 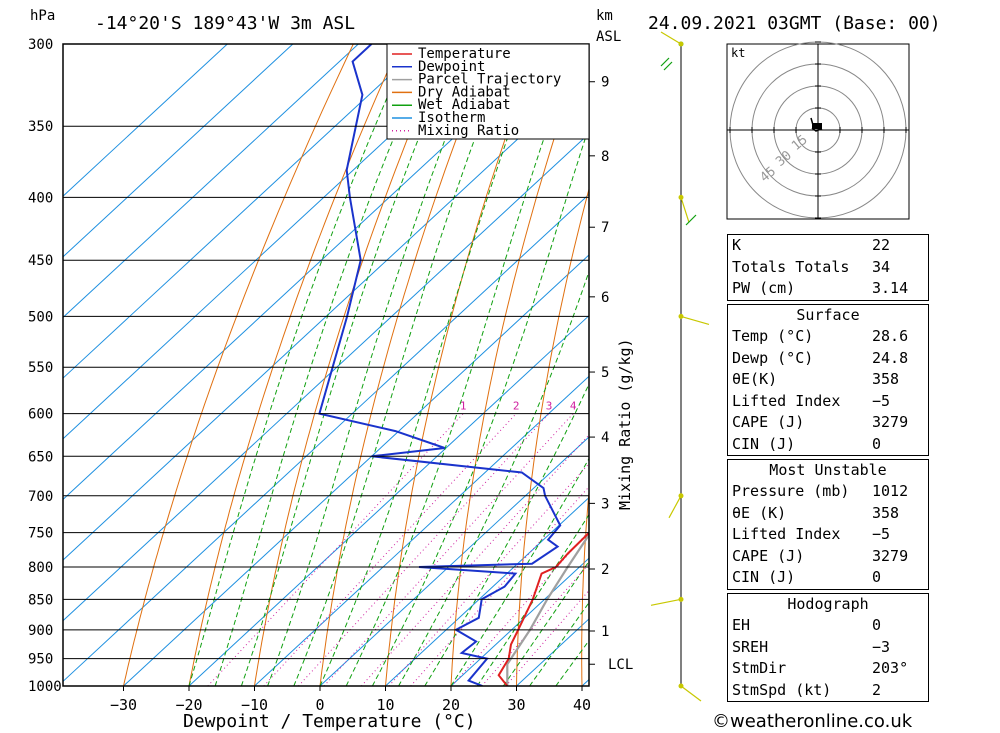 What do you see at coordinates (828, 246) in the screenshot?
I see `index-row-k: K 22` at bounding box center [828, 246].